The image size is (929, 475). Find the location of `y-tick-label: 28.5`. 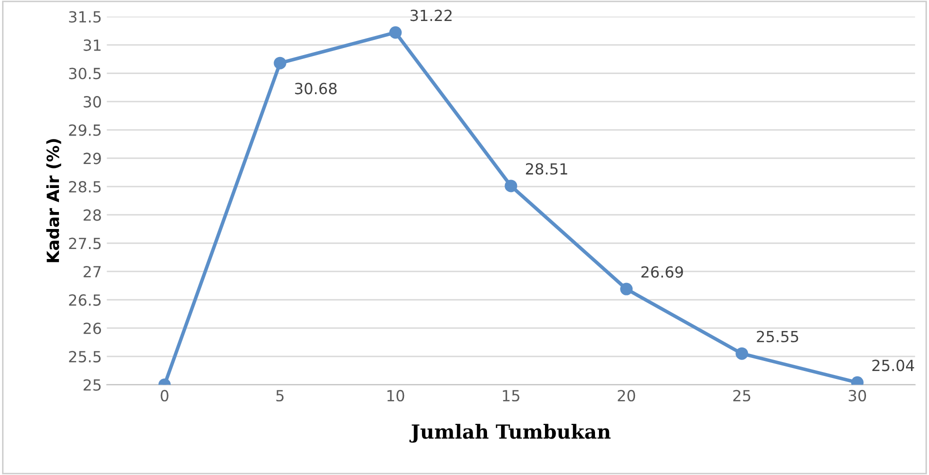

y-tick-label: 28.5 is located at coordinates (85, 186).